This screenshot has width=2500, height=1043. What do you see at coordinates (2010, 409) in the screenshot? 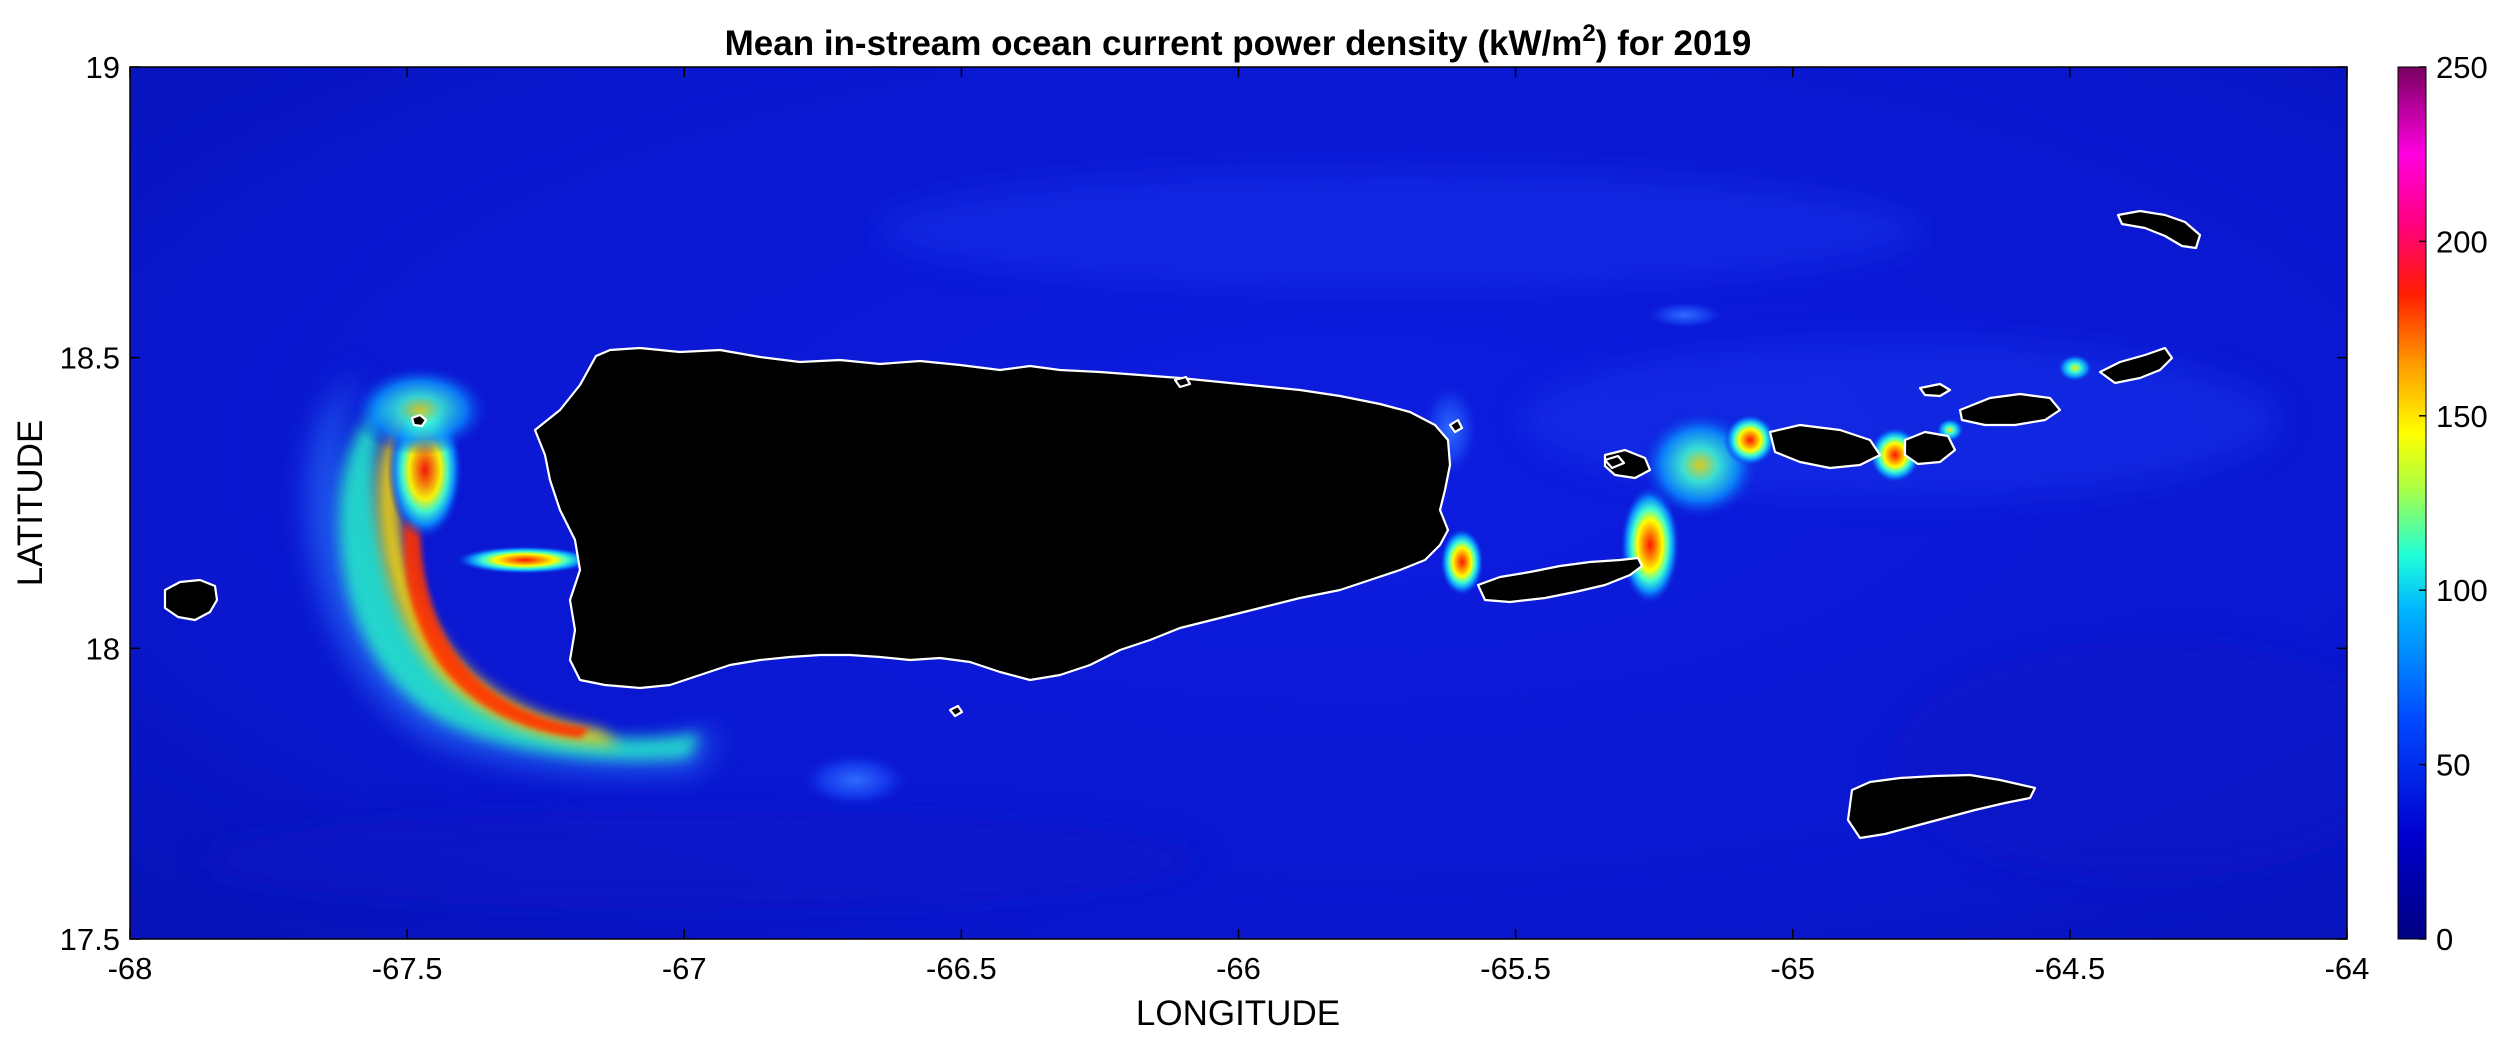
I see `tortola-land` at bounding box center [2010, 409].